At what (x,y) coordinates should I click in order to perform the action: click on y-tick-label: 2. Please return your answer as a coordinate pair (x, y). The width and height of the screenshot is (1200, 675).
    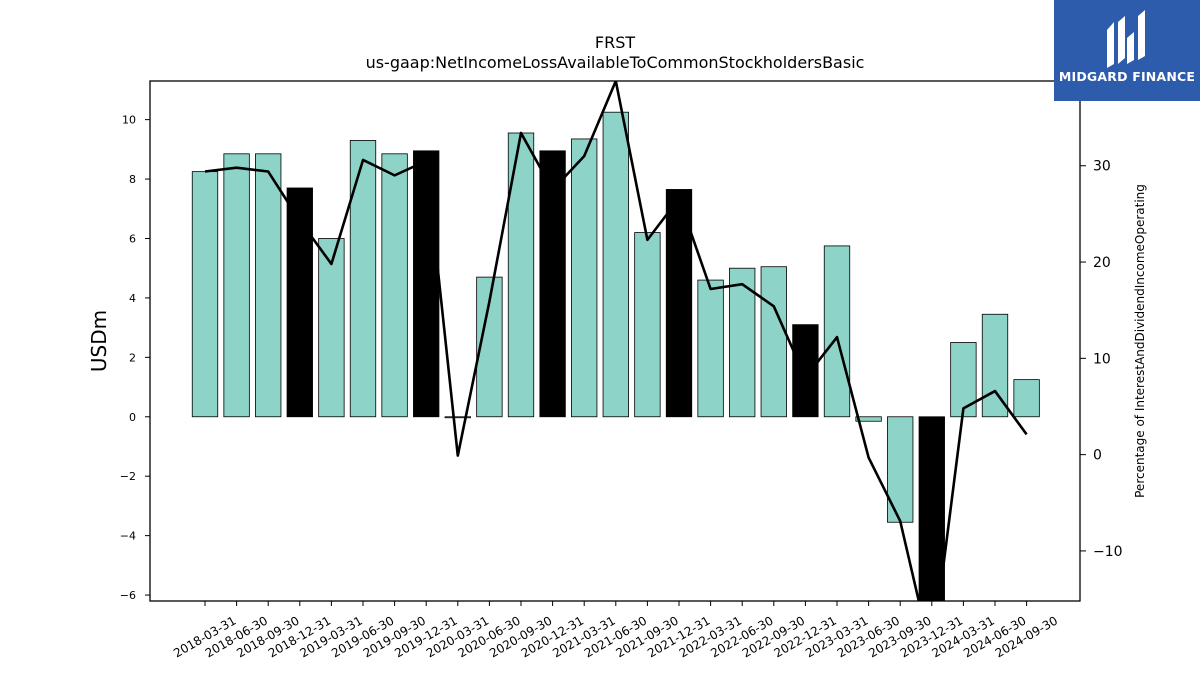
    Looking at the image, I should click on (132, 357).